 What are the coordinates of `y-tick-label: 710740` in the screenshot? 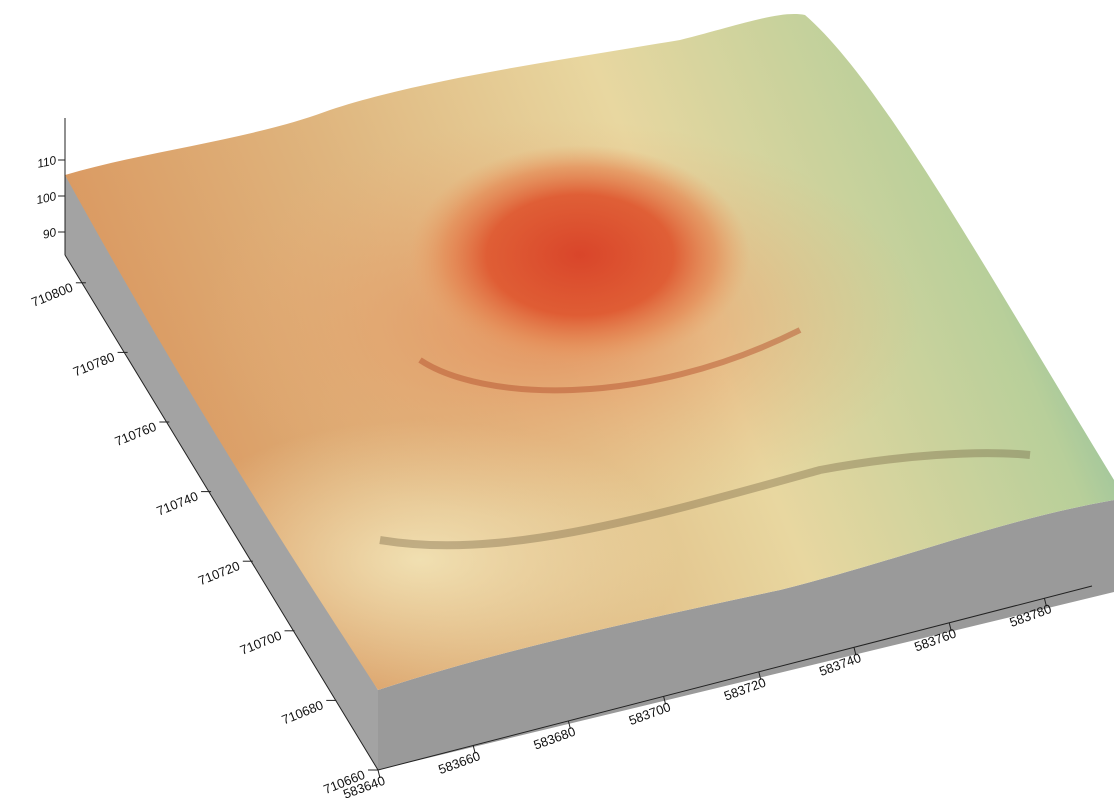 It's located at (177, 503).